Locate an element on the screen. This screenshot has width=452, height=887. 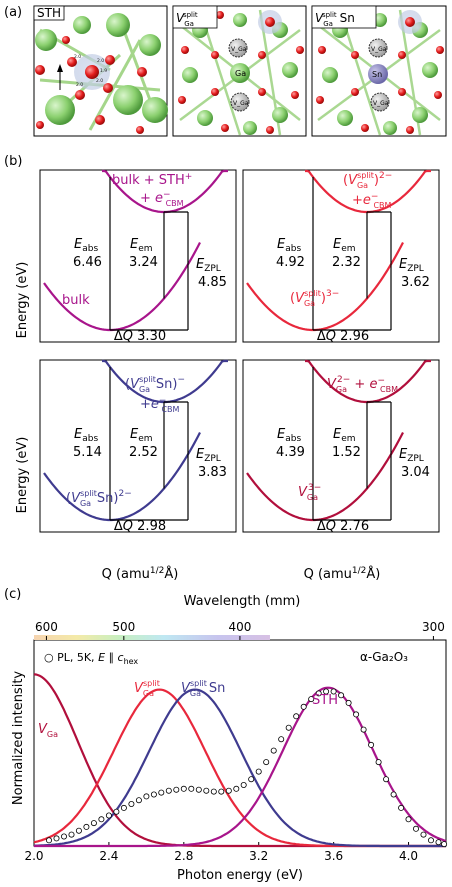
sth-lower-label: bulk is located at coordinates (76, 300).